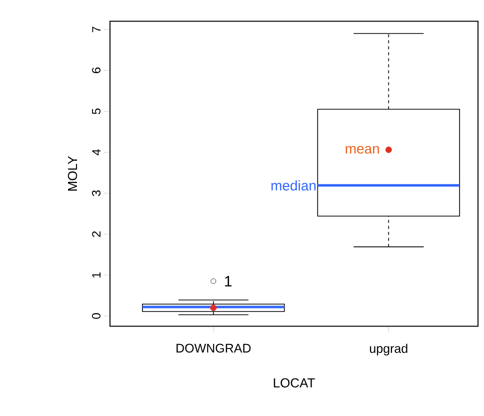 The image size is (484, 416). Describe the element at coordinates (96, 316) in the screenshot. I see `y-tick-label: 0` at that location.